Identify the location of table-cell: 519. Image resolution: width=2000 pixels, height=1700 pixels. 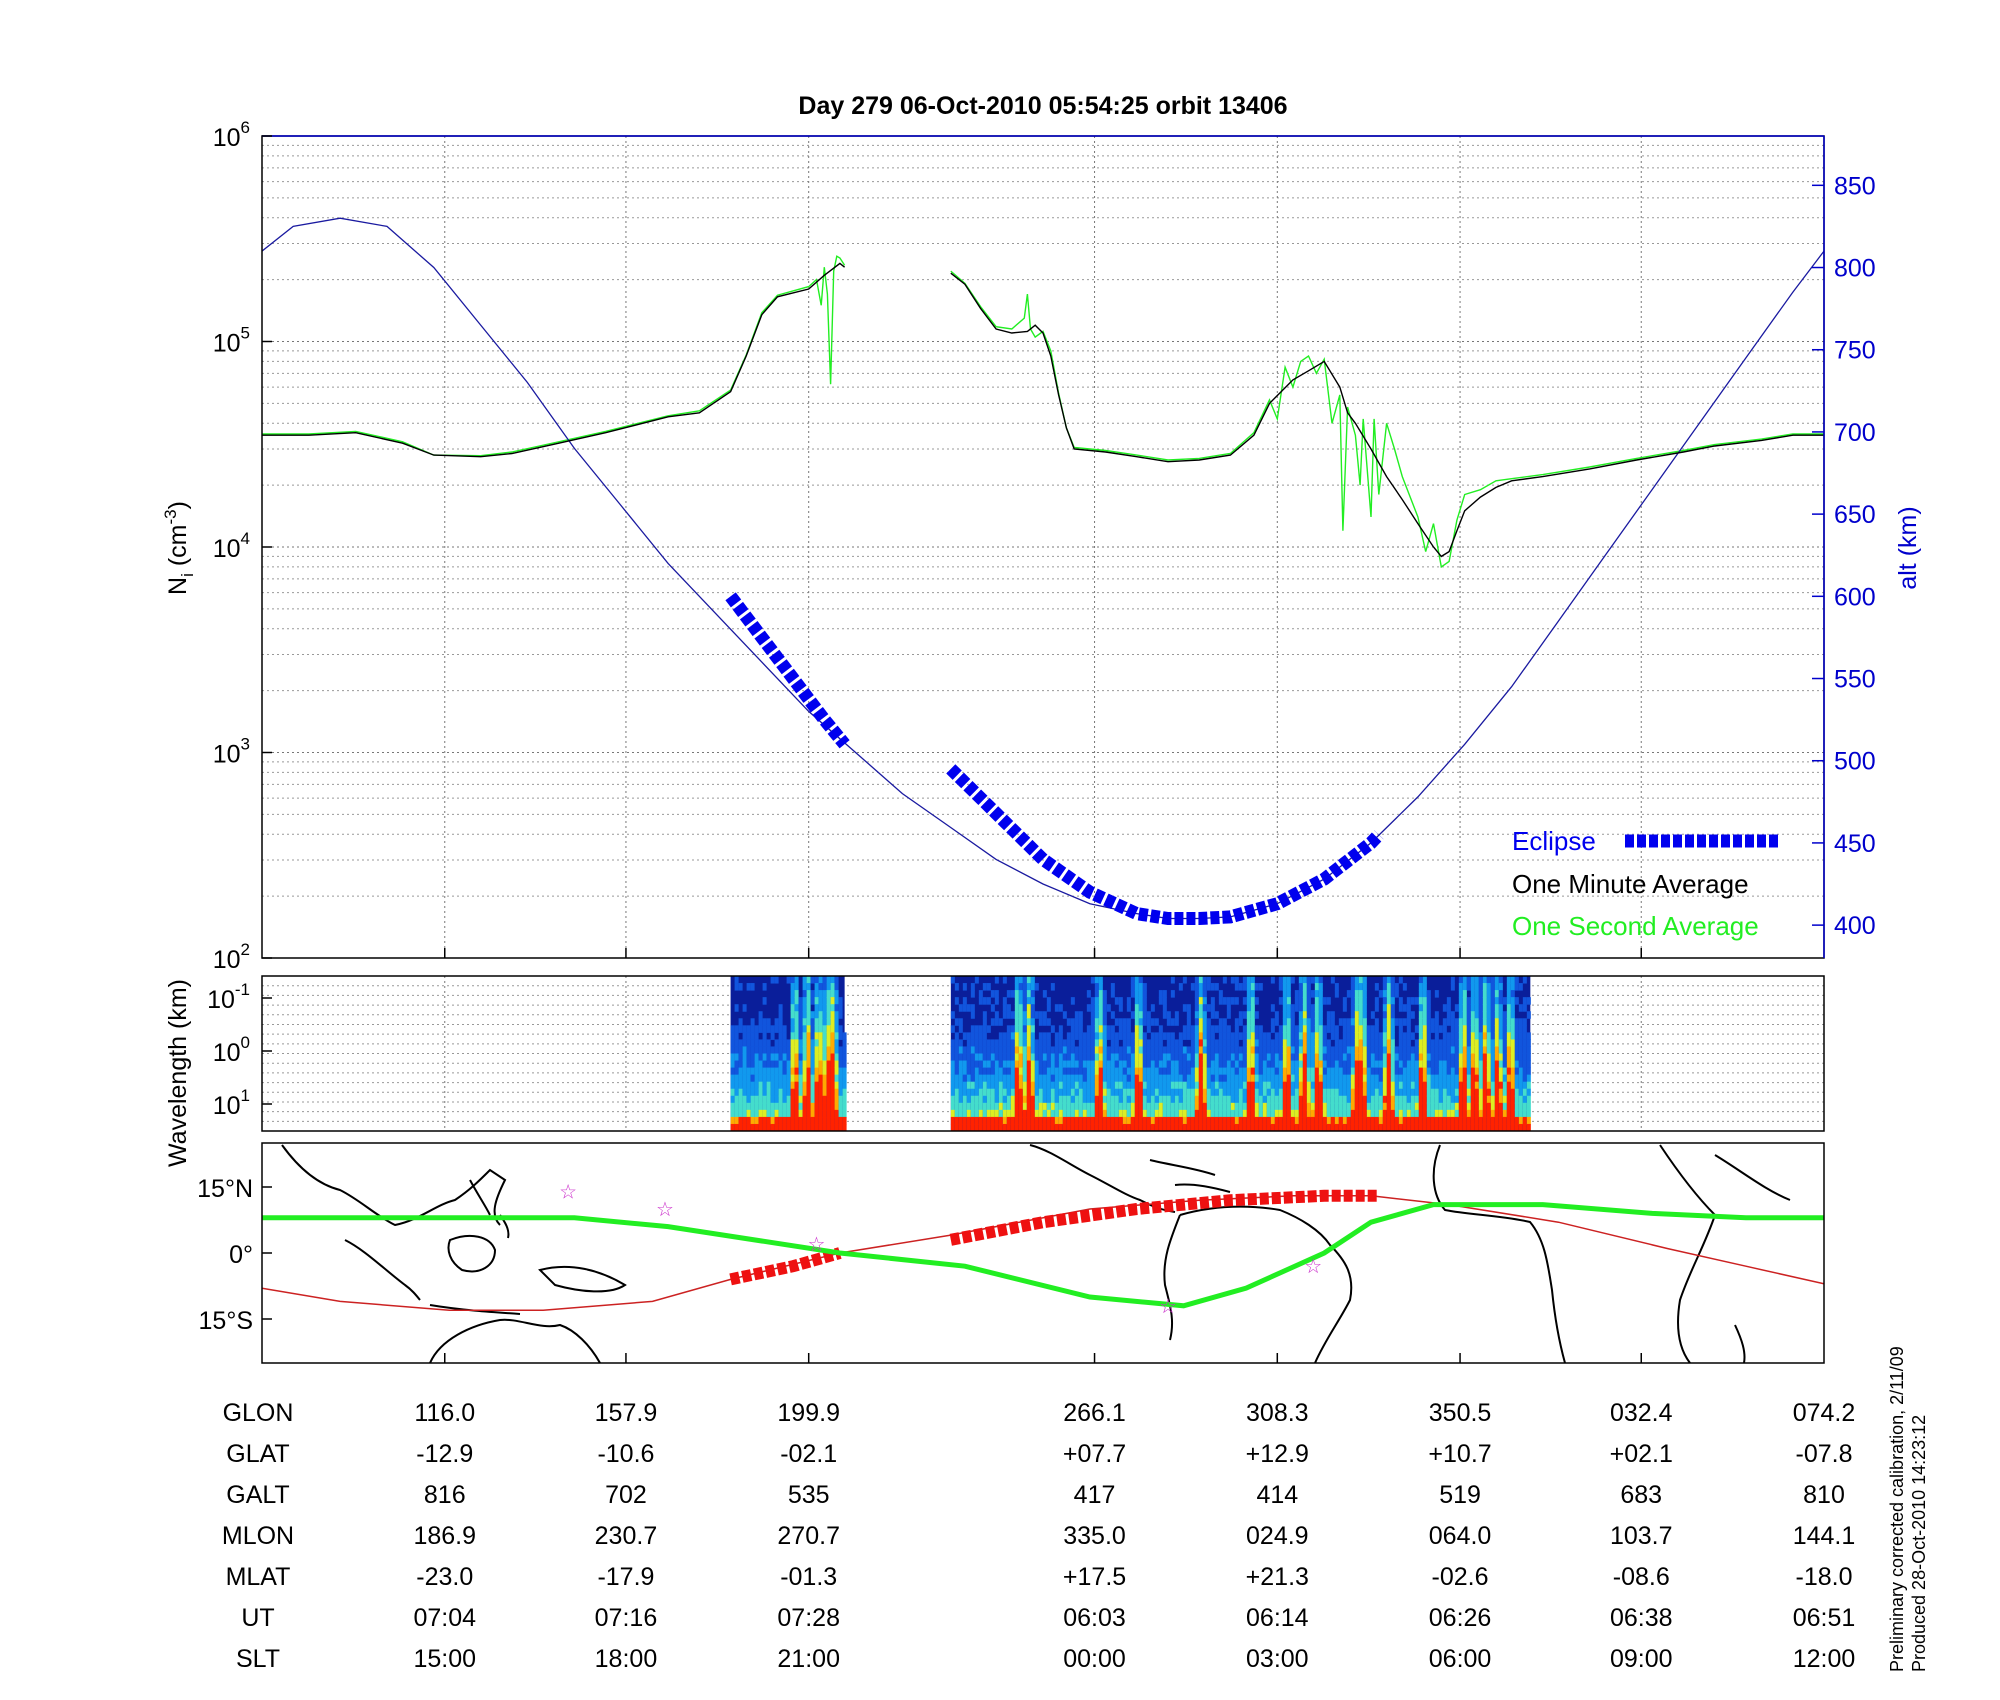
(1460, 1495).